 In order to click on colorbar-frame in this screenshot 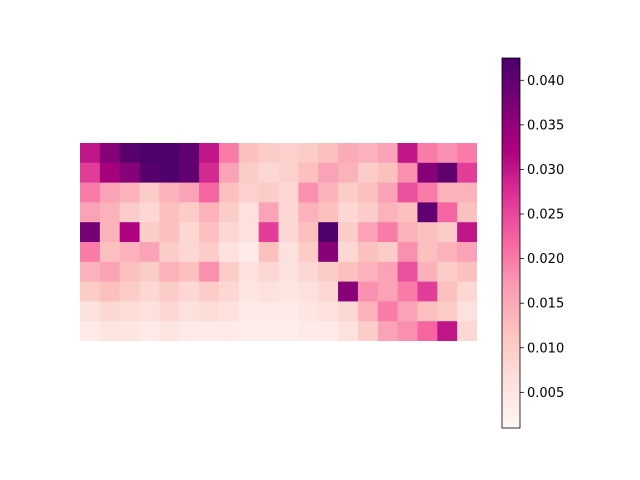, I will do `click(511, 243)`.